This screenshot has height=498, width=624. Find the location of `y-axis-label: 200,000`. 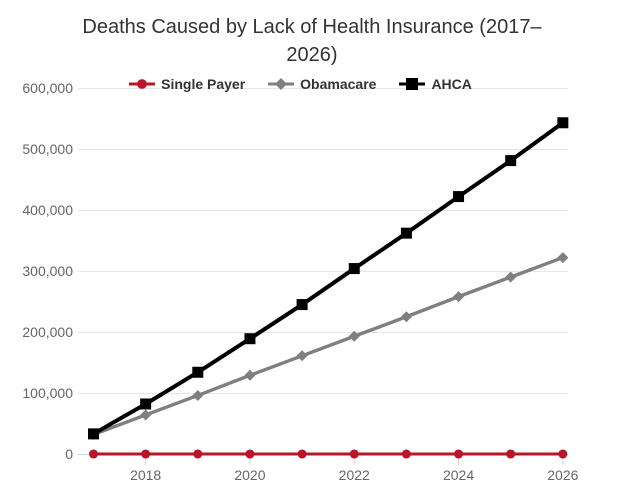

y-axis-label: 200,000 is located at coordinates (47, 332).